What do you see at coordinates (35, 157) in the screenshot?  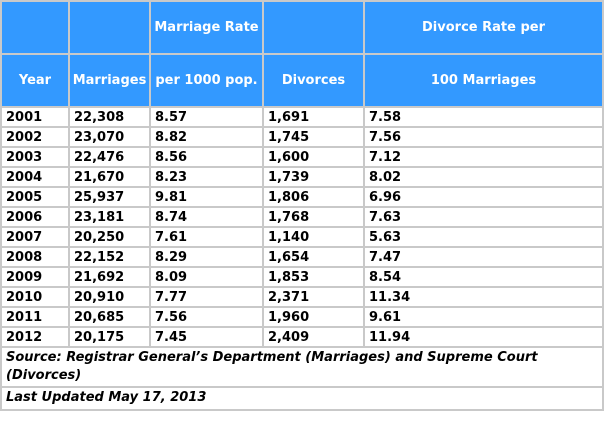 I see `year-cell: 2003` at bounding box center [35, 157].